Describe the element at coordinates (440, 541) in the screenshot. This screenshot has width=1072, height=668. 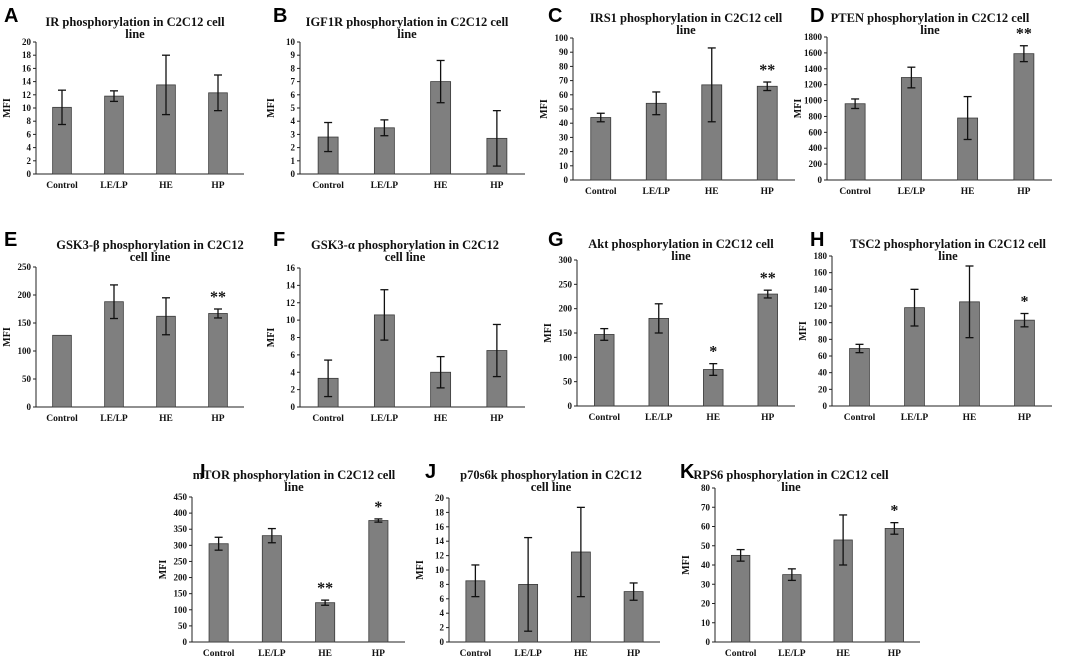
I see `y-tick-label: 14` at that location.